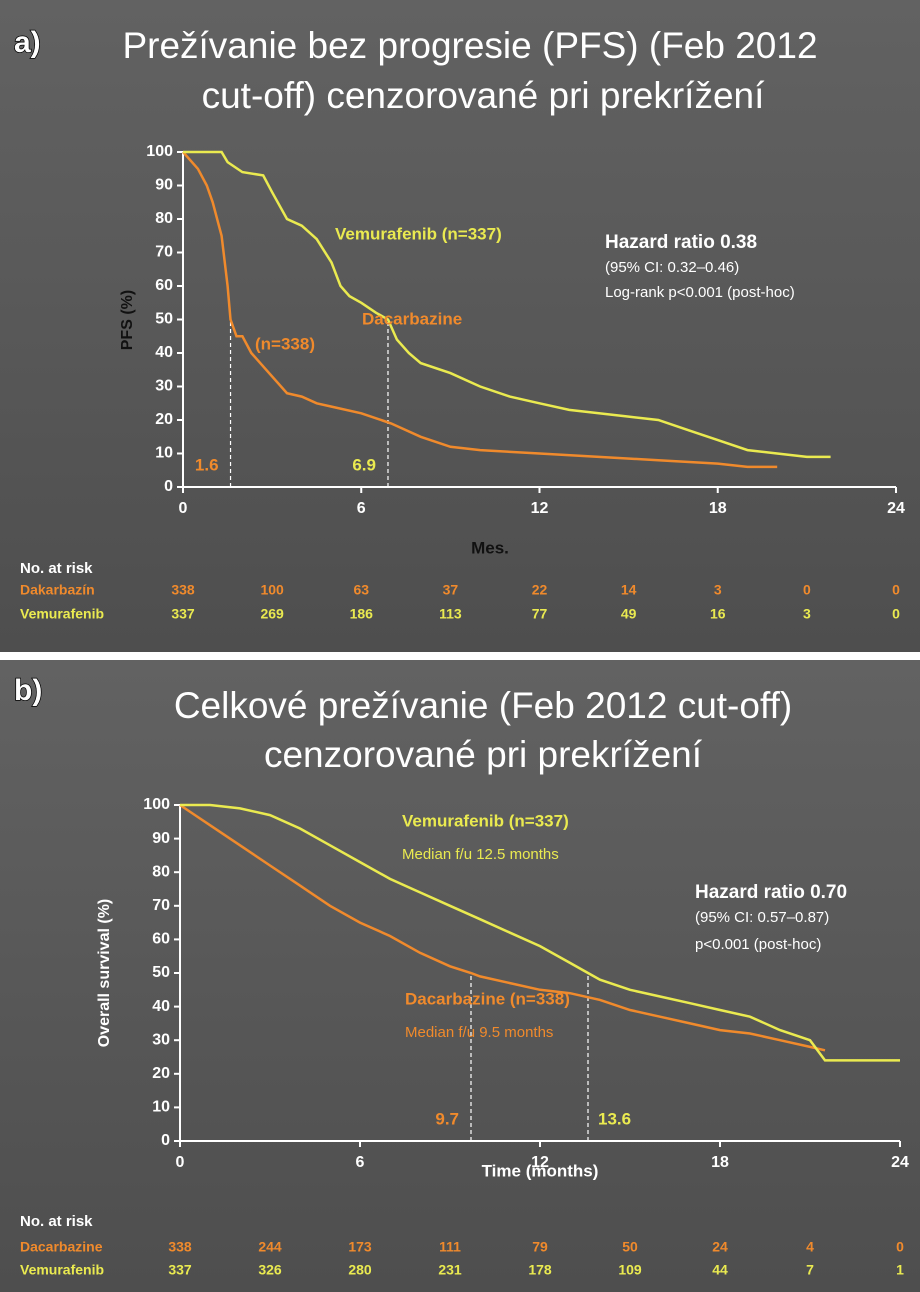  What do you see at coordinates (161, 1006) in the screenshot?
I see `y-tick-label: 40` at bounding box center [161, 1006].